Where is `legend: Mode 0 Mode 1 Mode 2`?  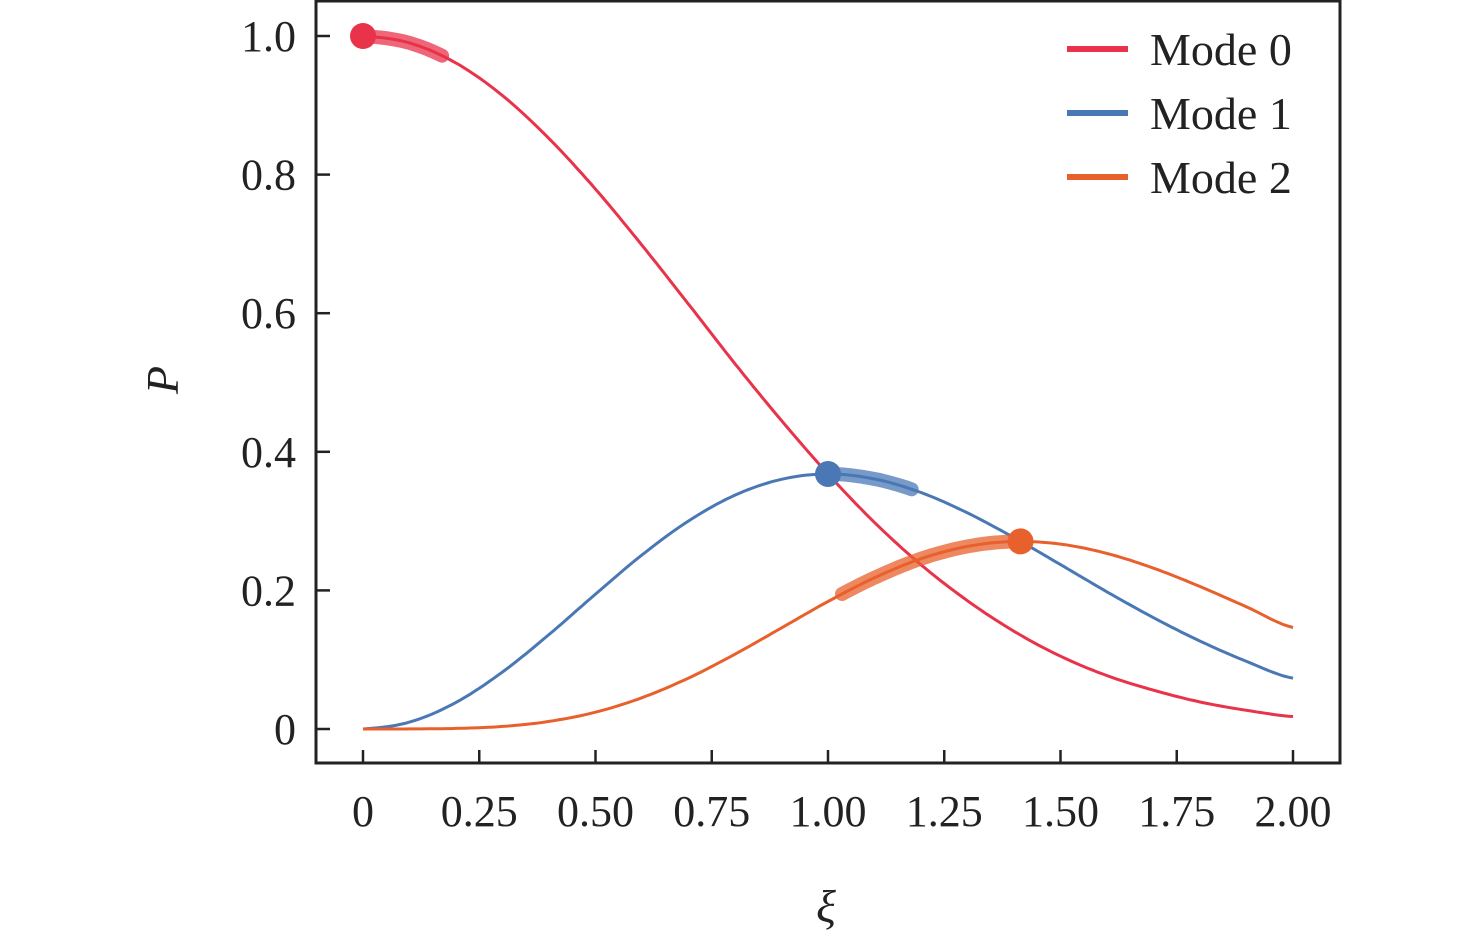 legend: Mode 0 Mode 1 Mode 2 is located at coordinates (1179, 113).